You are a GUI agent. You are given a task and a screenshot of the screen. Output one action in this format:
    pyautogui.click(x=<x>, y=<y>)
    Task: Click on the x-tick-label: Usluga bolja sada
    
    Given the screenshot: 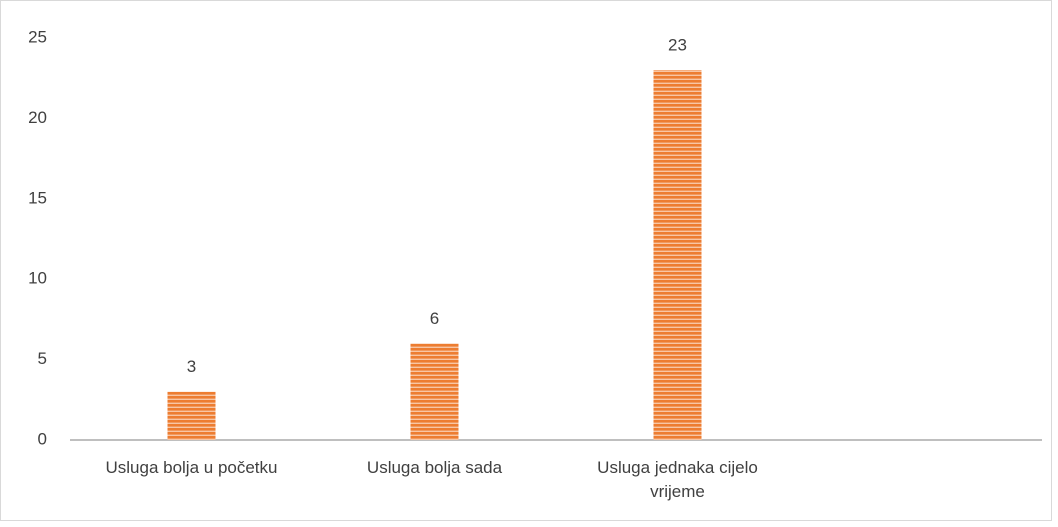 What is the action you would take?
    pyautogui.click(x=434, y=467)
    